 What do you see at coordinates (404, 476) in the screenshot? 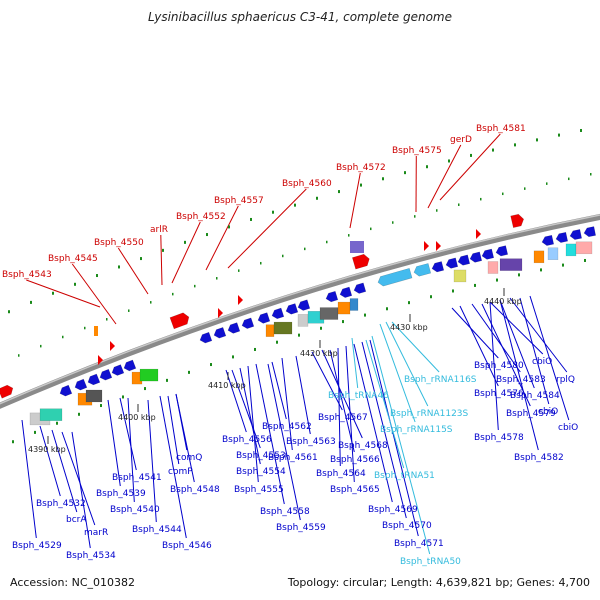
I see `rna-gene-label: Bsph_tRNA51` at bounding box center [404, 476].